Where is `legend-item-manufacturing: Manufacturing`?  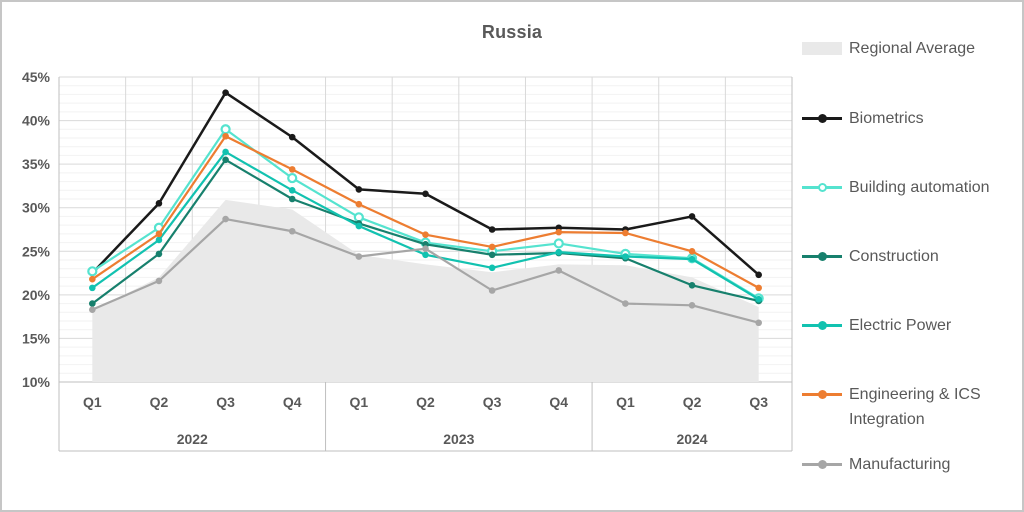 legend-item-manufacturing: Manufacturing is located at coordinates (876, 464).